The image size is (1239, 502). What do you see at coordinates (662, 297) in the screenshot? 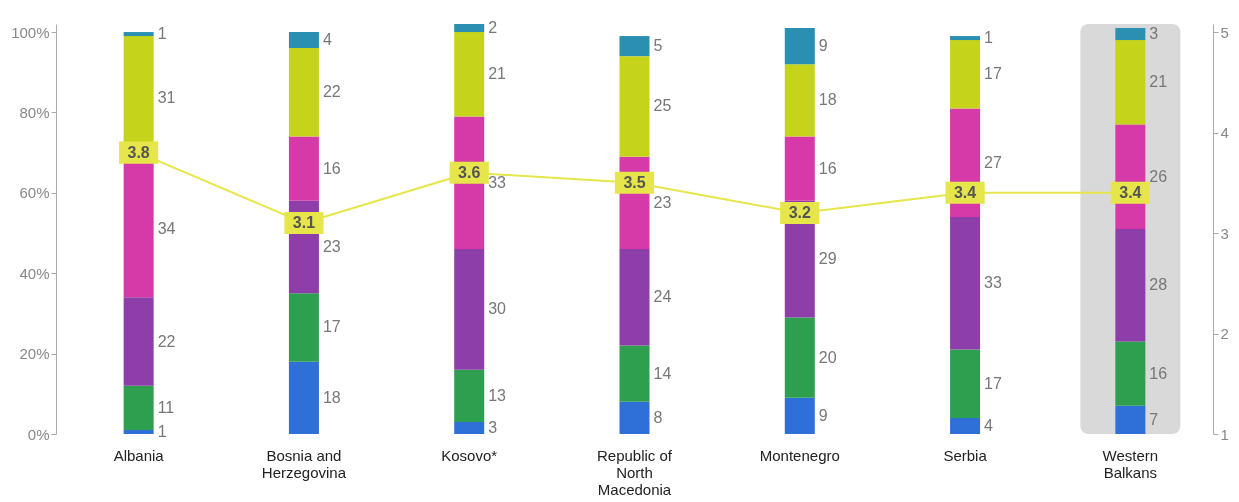
I see `data-label: 24` at bounding box center [662, 297].